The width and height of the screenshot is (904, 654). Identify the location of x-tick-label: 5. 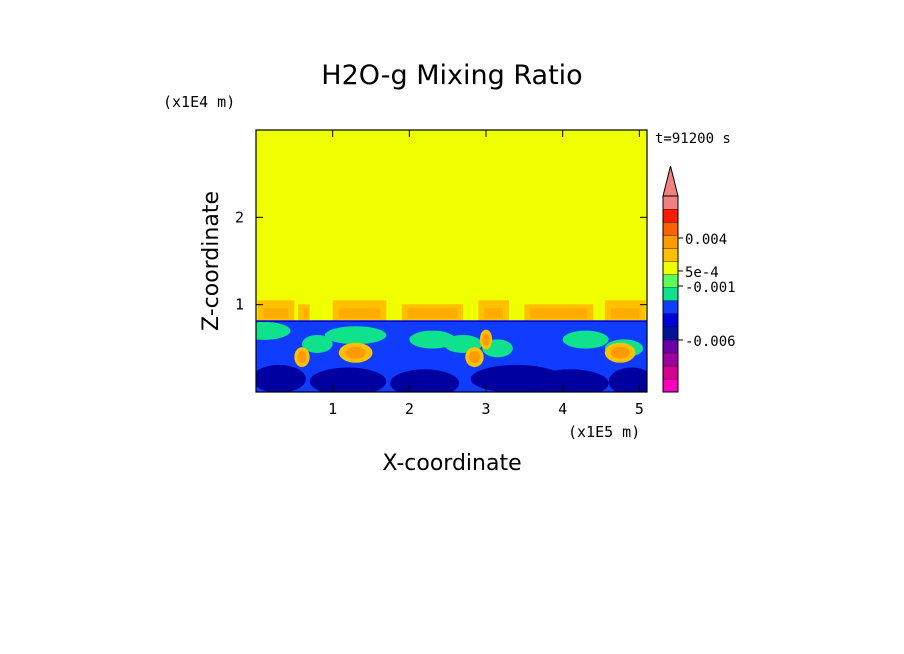
(639, 409).